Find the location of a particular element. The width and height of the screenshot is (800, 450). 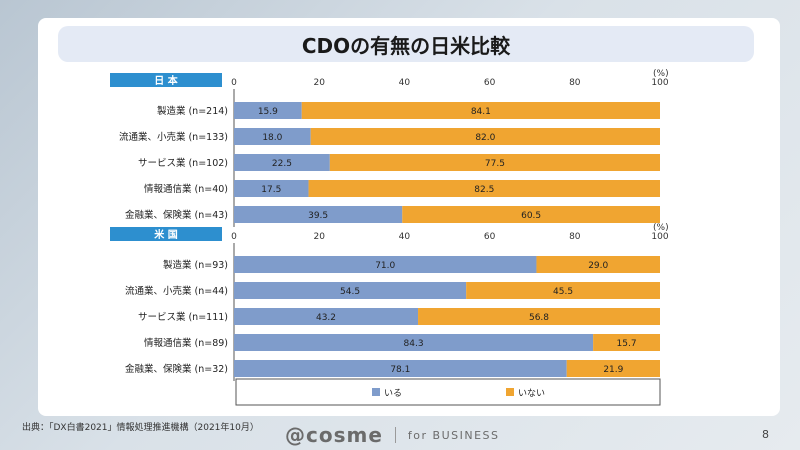

data-label: 78.1 is located at coordinates (400, 370).